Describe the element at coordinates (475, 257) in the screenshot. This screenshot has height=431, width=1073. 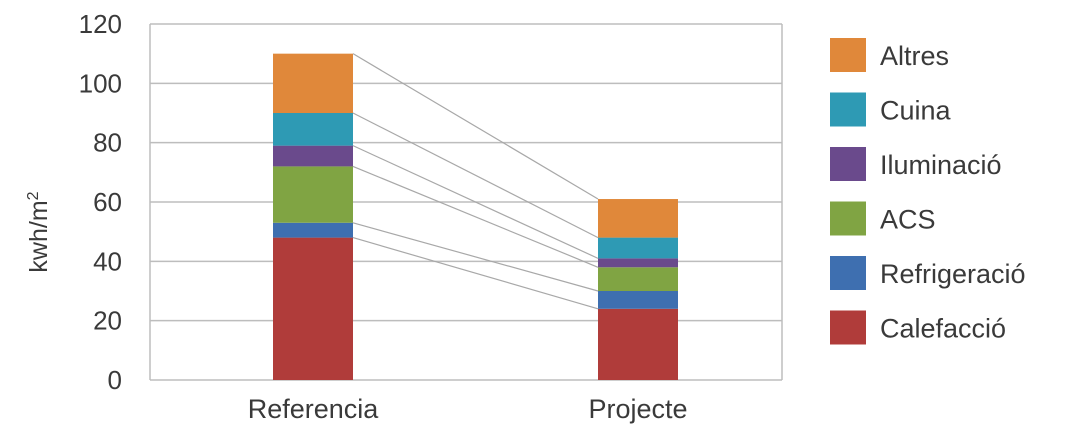
I see `connector-refrigeració` at that location.